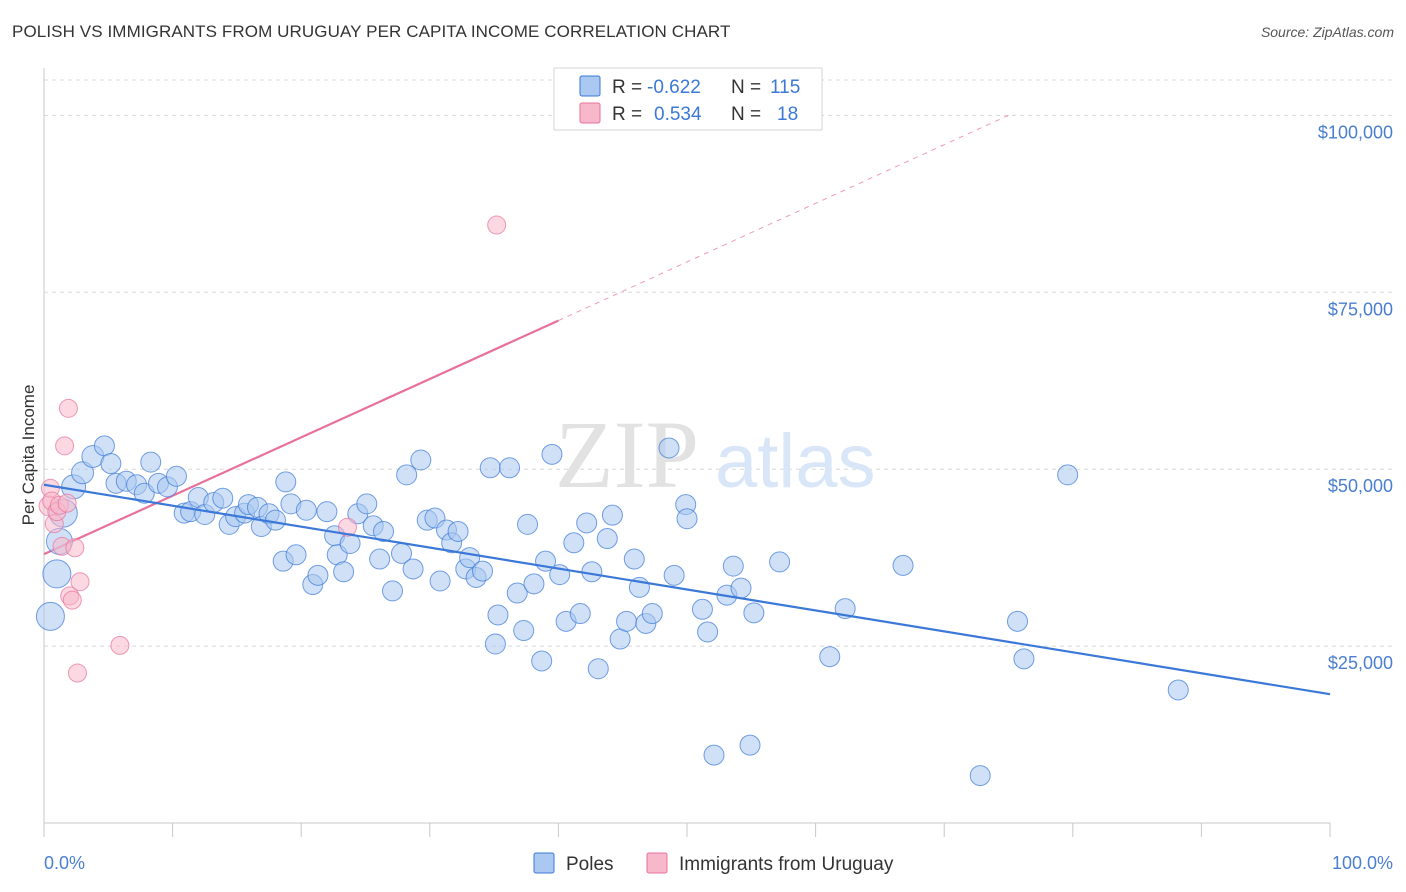 The width and height of the screenshot is (1406, 892). I want to click on legend-n-value-uruguay: 18, so click(787, 114).